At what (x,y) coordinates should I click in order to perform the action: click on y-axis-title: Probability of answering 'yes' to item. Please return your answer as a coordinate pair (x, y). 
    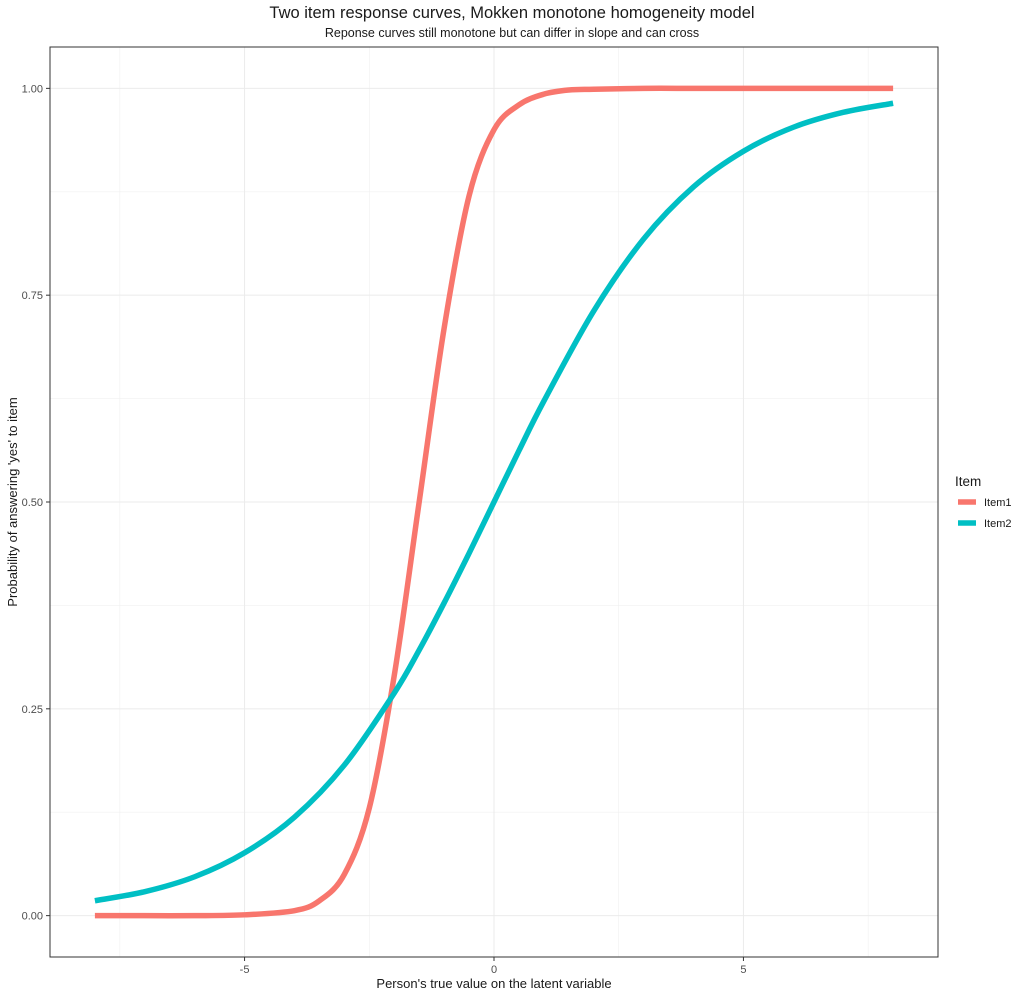
    Looking at the image, I should click on (12, 501).